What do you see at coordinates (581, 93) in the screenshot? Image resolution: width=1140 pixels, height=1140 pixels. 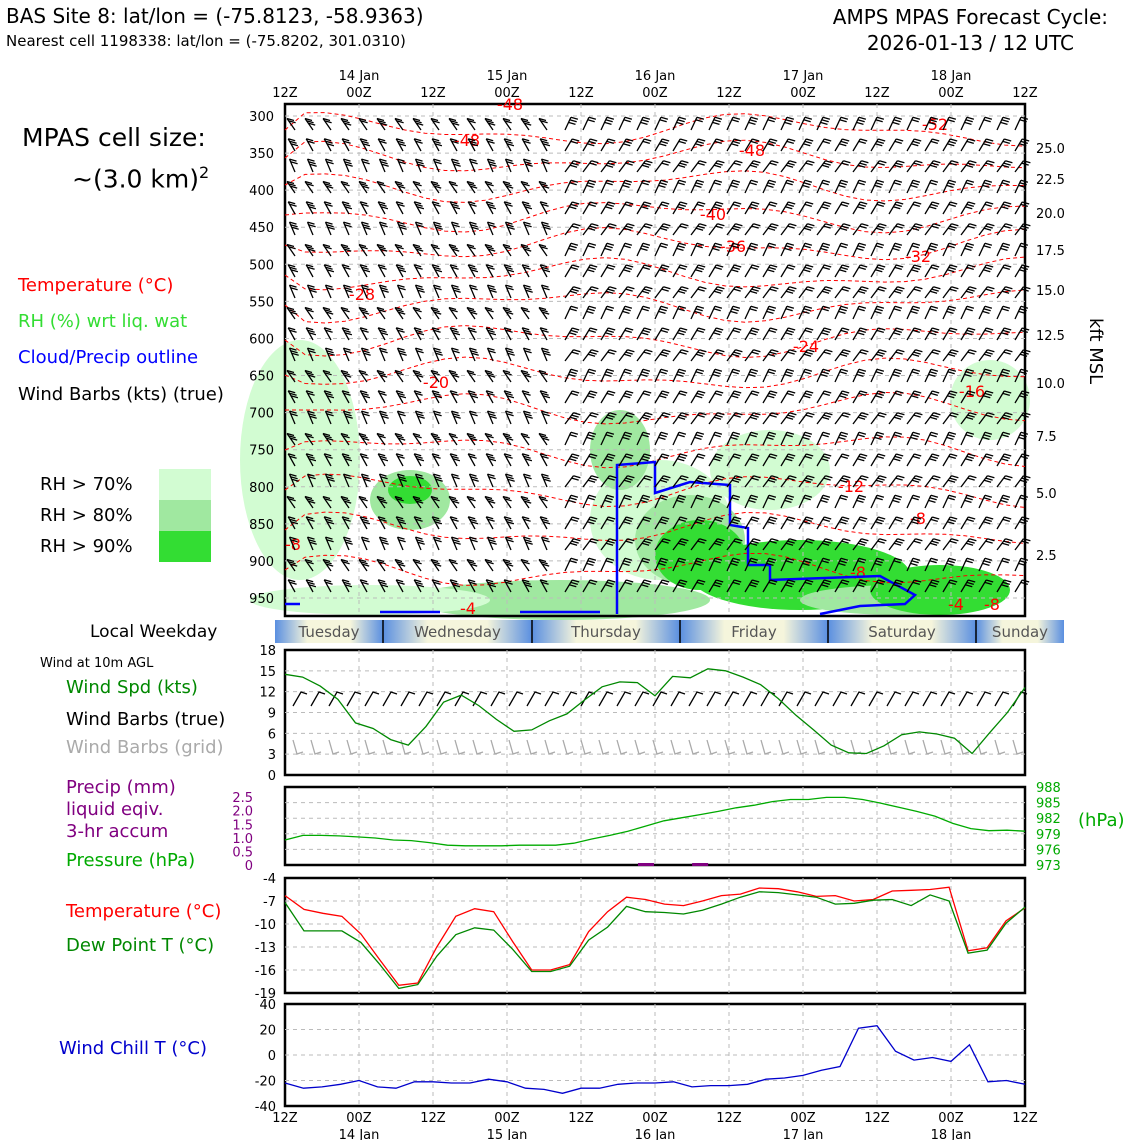 I see `top-x-tick-label: 12Z` at bounding box center [581, 93].